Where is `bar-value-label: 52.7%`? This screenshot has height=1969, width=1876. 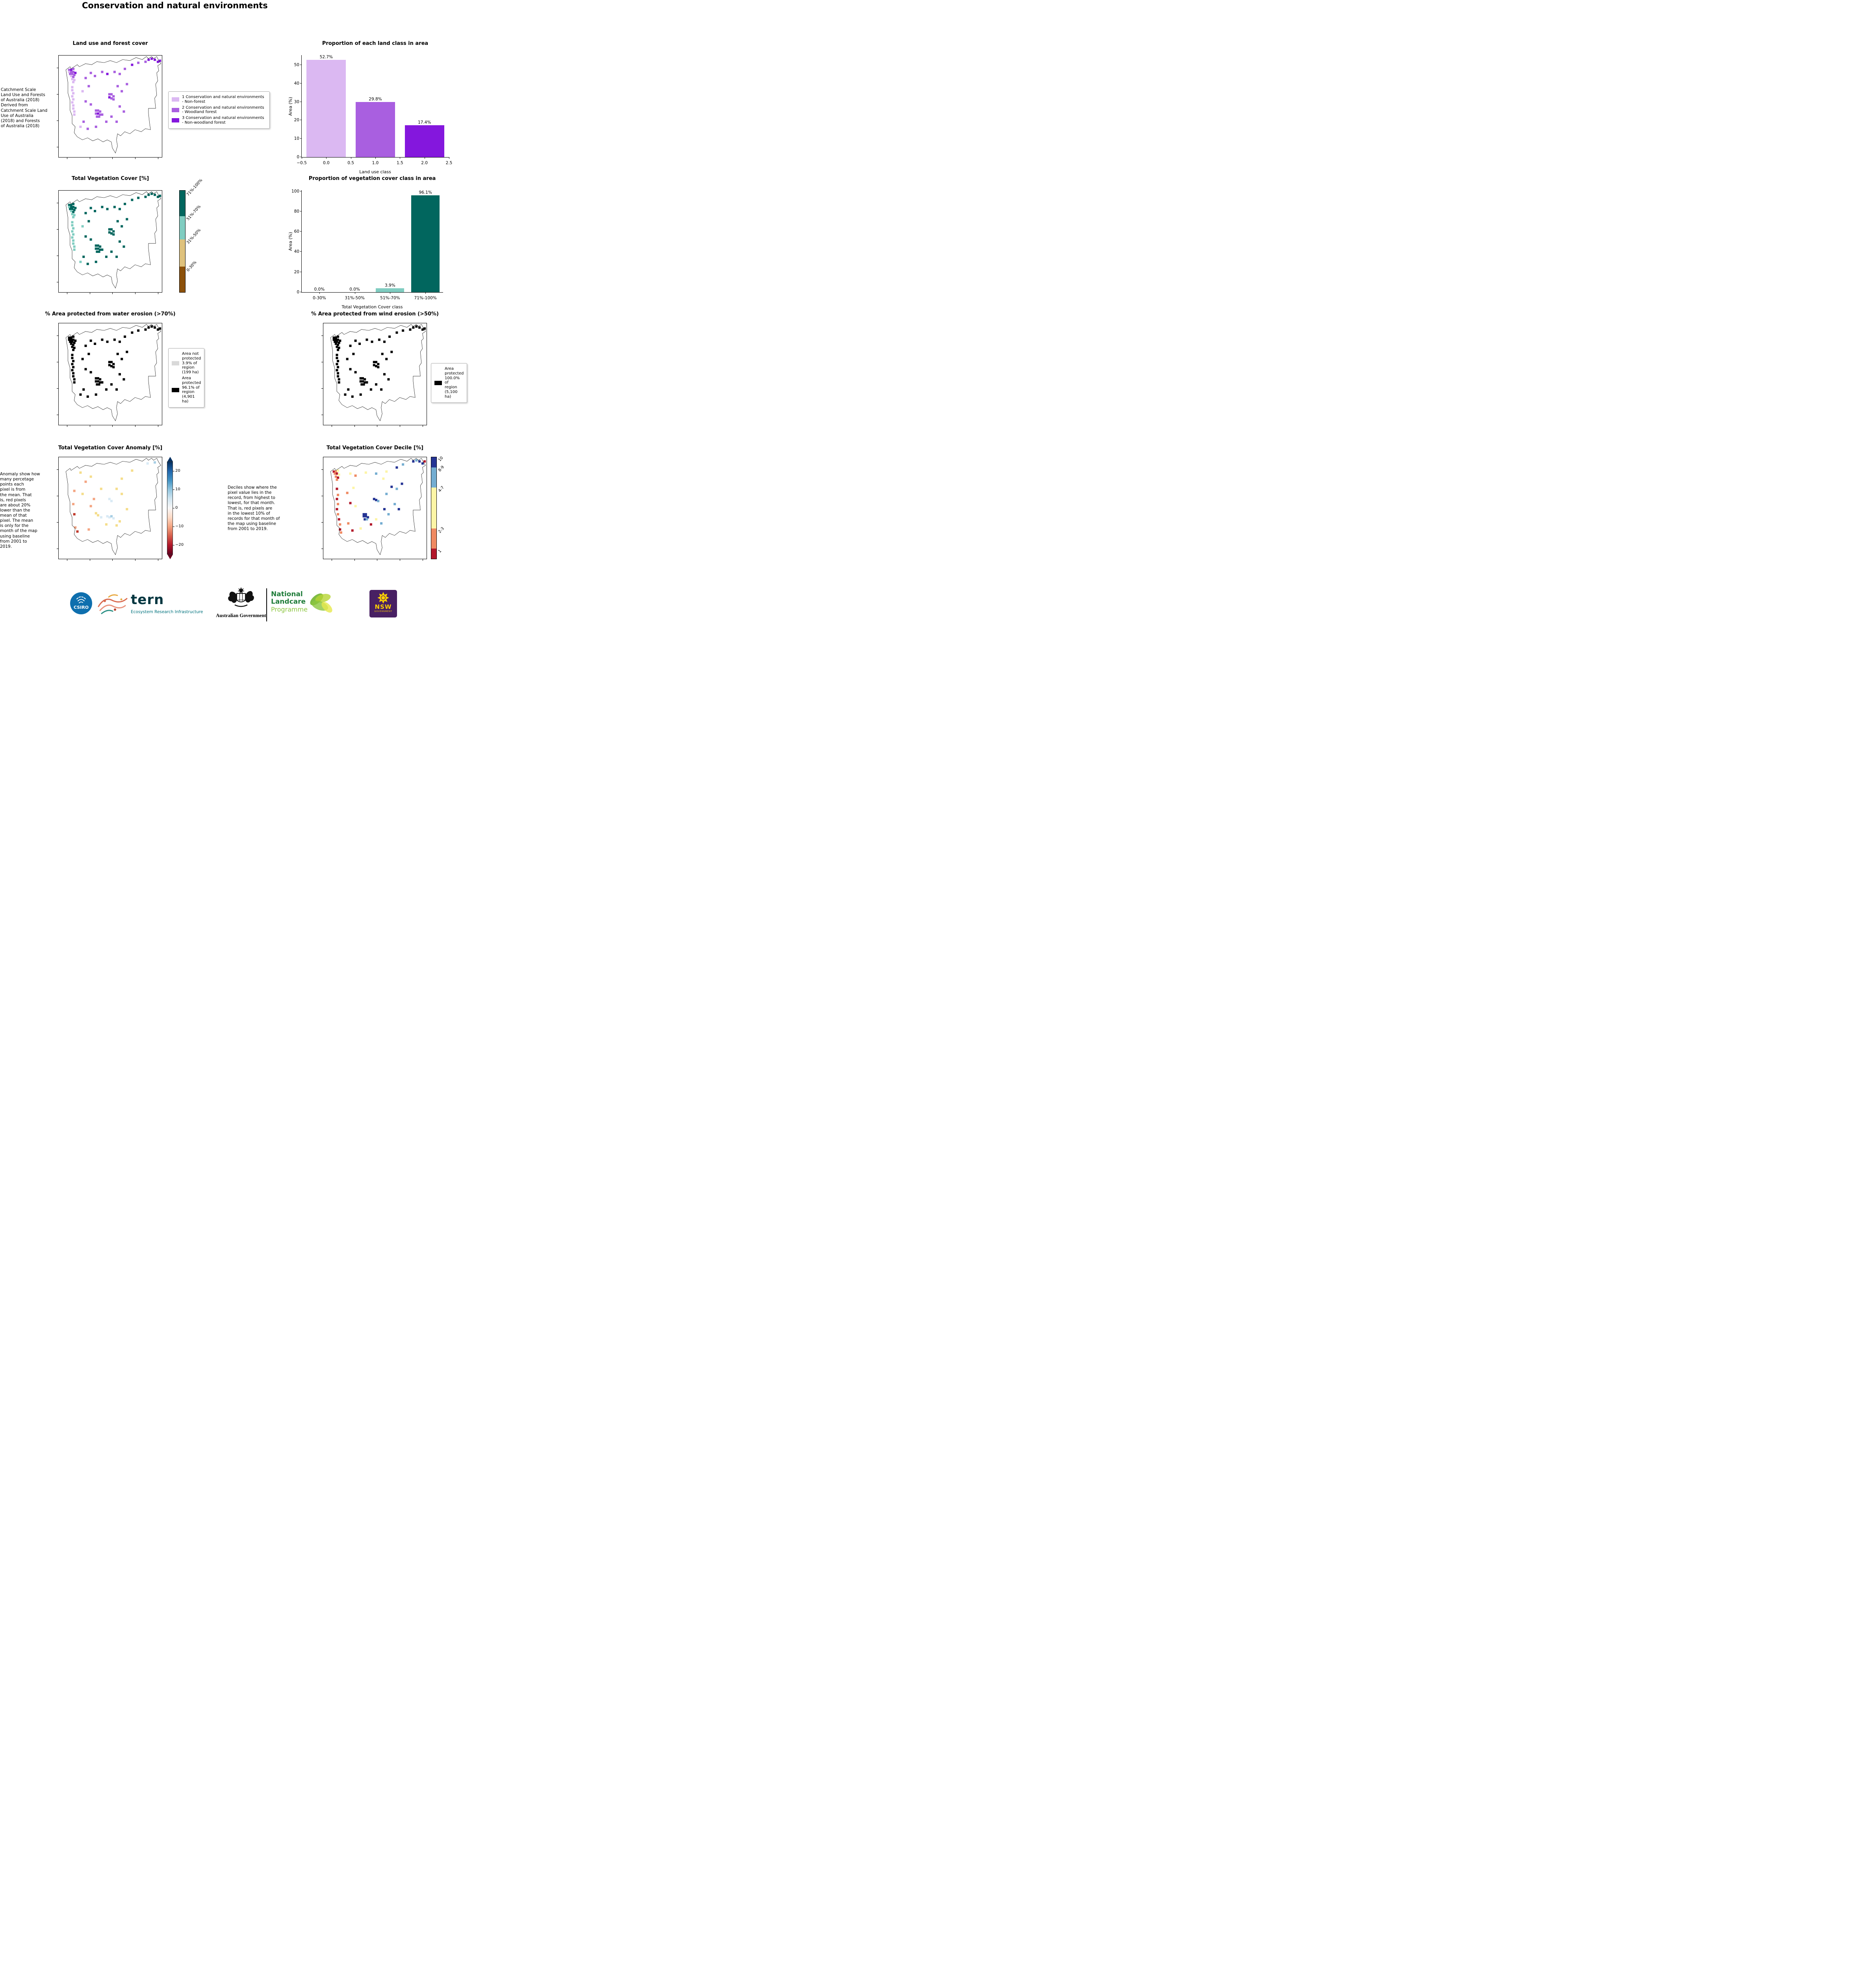 bar-value-label: 52.7% is located at coordinates (326, 57).